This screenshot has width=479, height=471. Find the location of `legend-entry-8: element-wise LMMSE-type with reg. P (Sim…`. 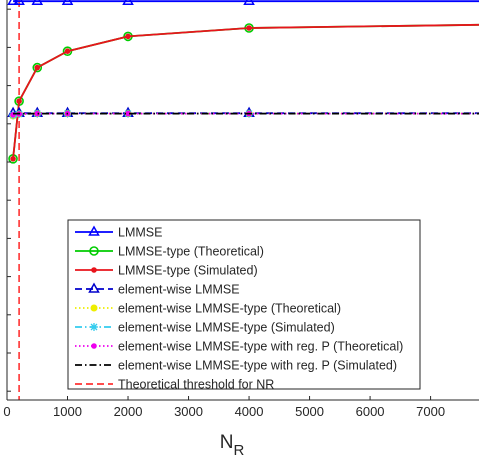

legend-entry-8: element-wise LMMSE-type with reg. P (Sim… is located at coordinates (236, 366).